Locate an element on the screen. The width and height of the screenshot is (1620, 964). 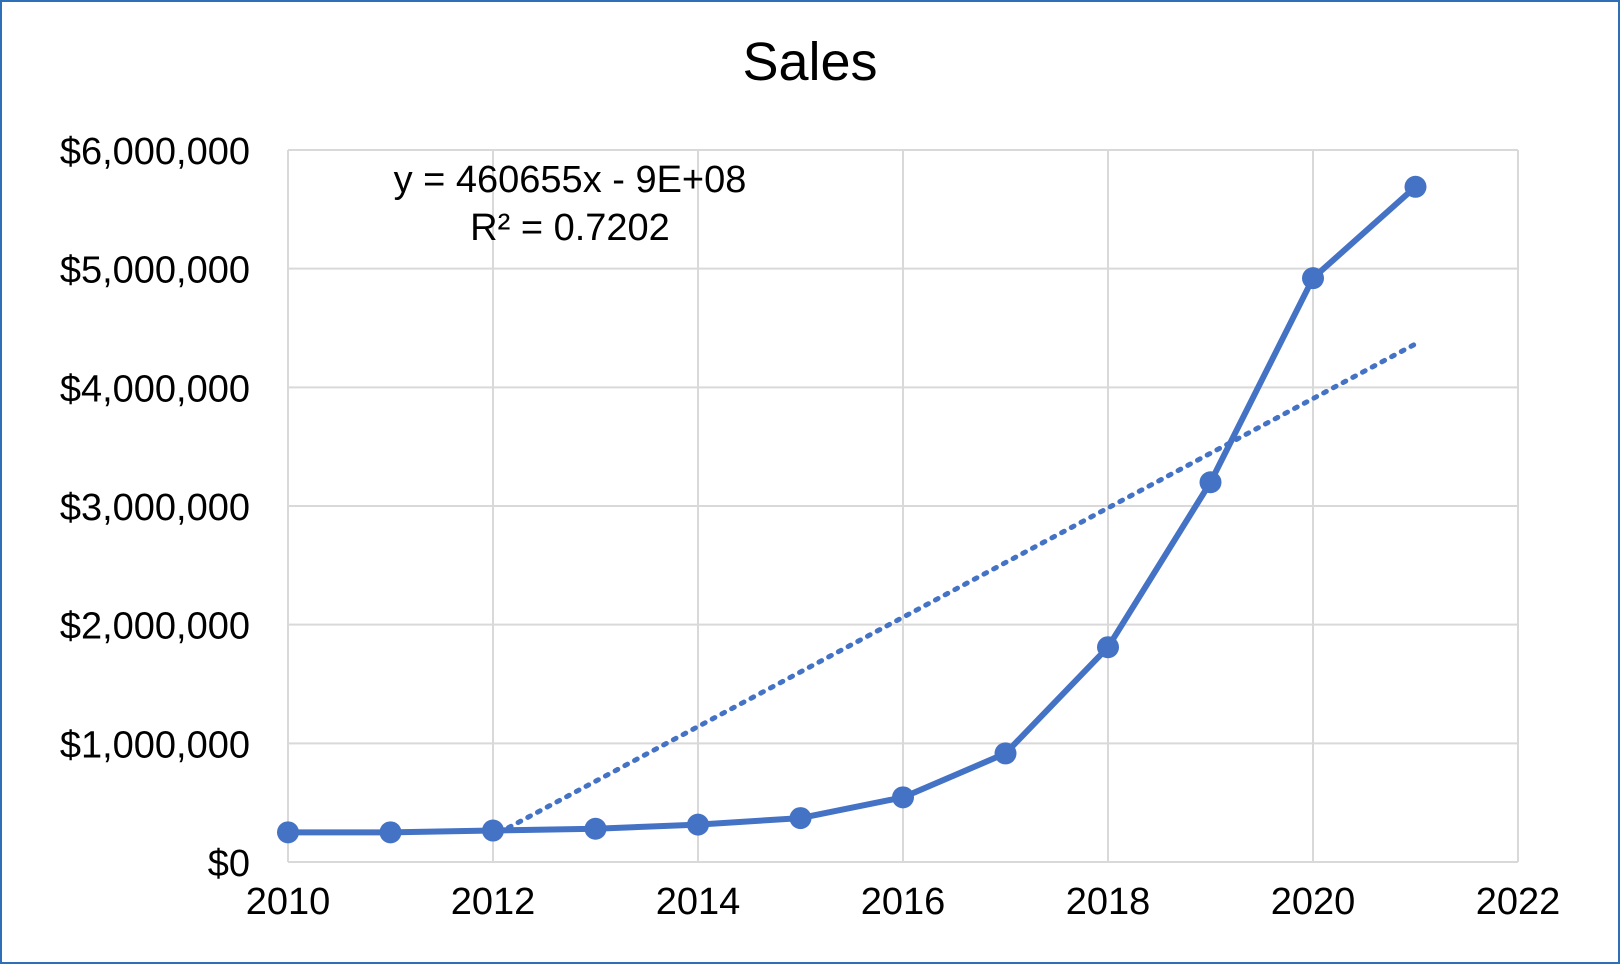
y-tick-label: $5,000,000 is located at coordinates (155, 271).